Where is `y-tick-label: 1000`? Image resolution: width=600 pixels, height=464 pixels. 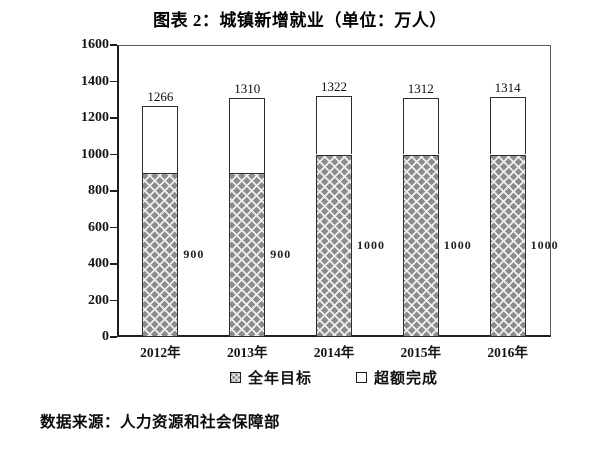
y-tick-label: 1000 is located at coordinates (95, 154).